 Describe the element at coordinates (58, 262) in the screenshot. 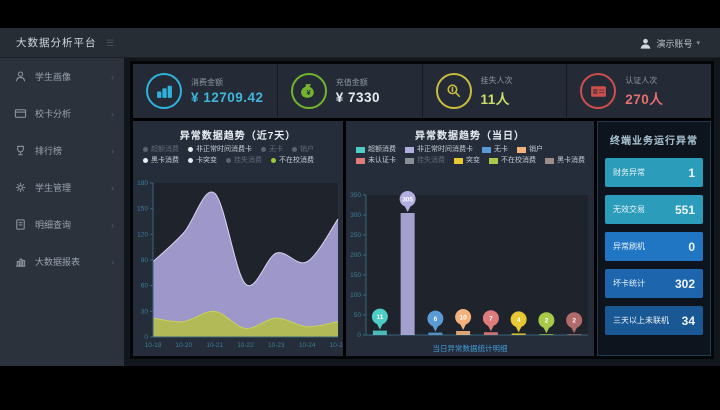

I see `sidebar-item-label: 大数据报表` at that location.